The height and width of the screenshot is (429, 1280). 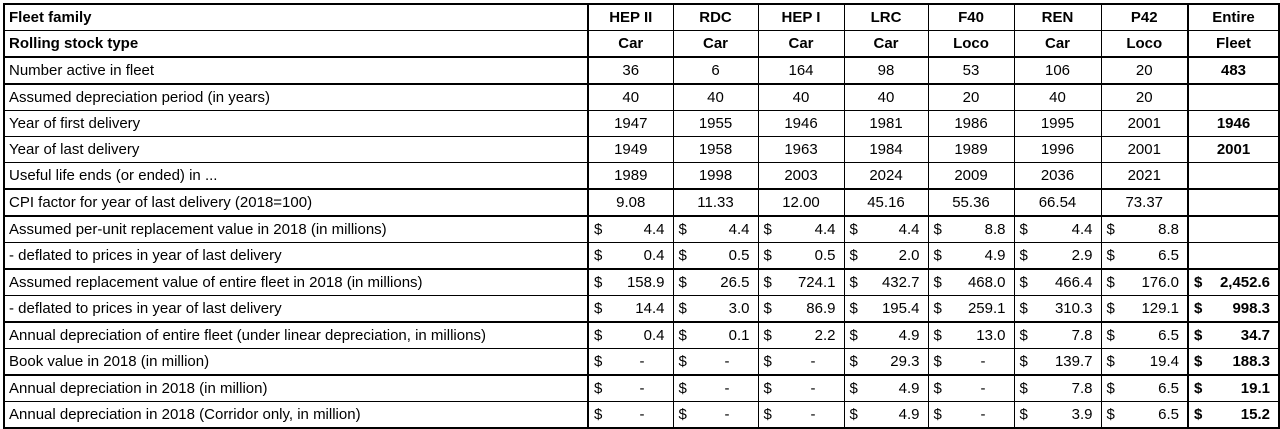 I want to click on currency-cell: $2.9, so click(x=1057, y=256).